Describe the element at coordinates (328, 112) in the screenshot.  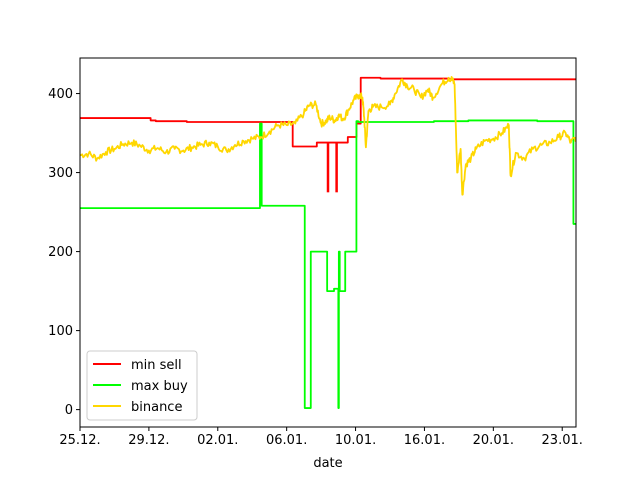
I see `series-line-min-sell` at that location.